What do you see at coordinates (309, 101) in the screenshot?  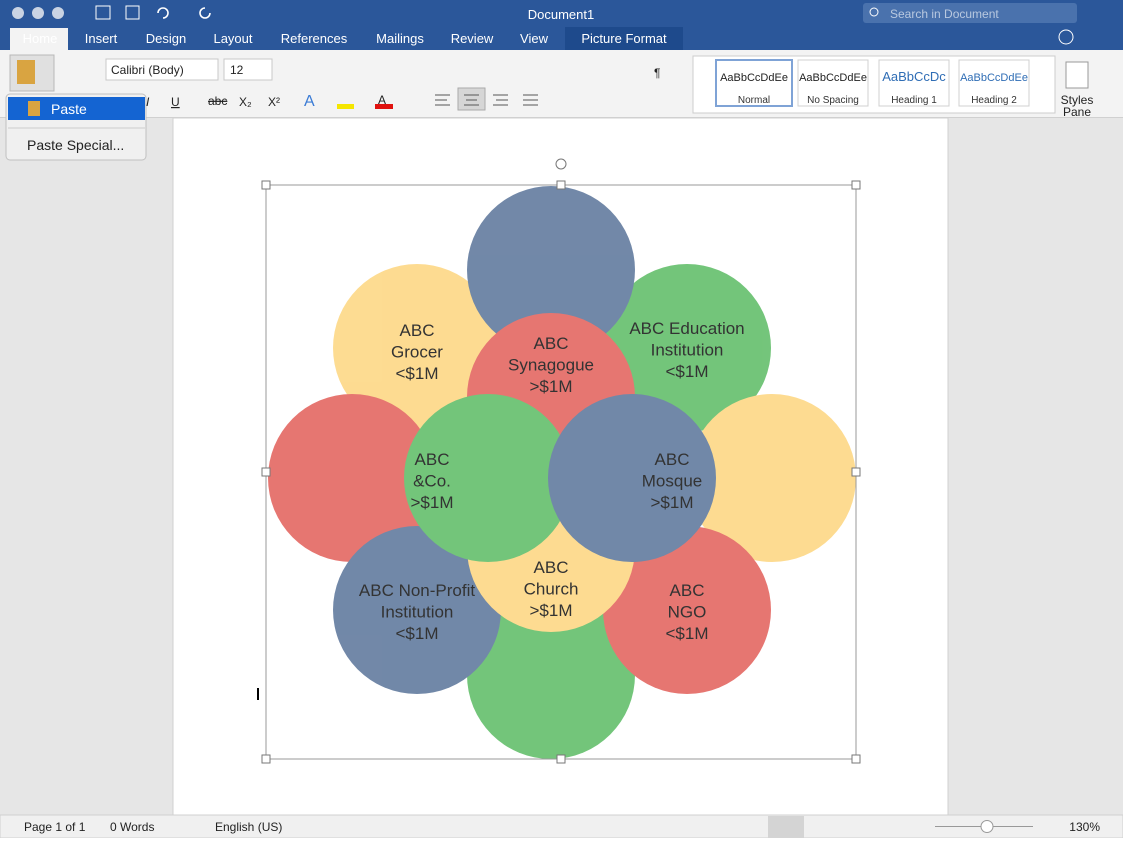 I see `text-effects-button: A` at bounding box center [309, 101].